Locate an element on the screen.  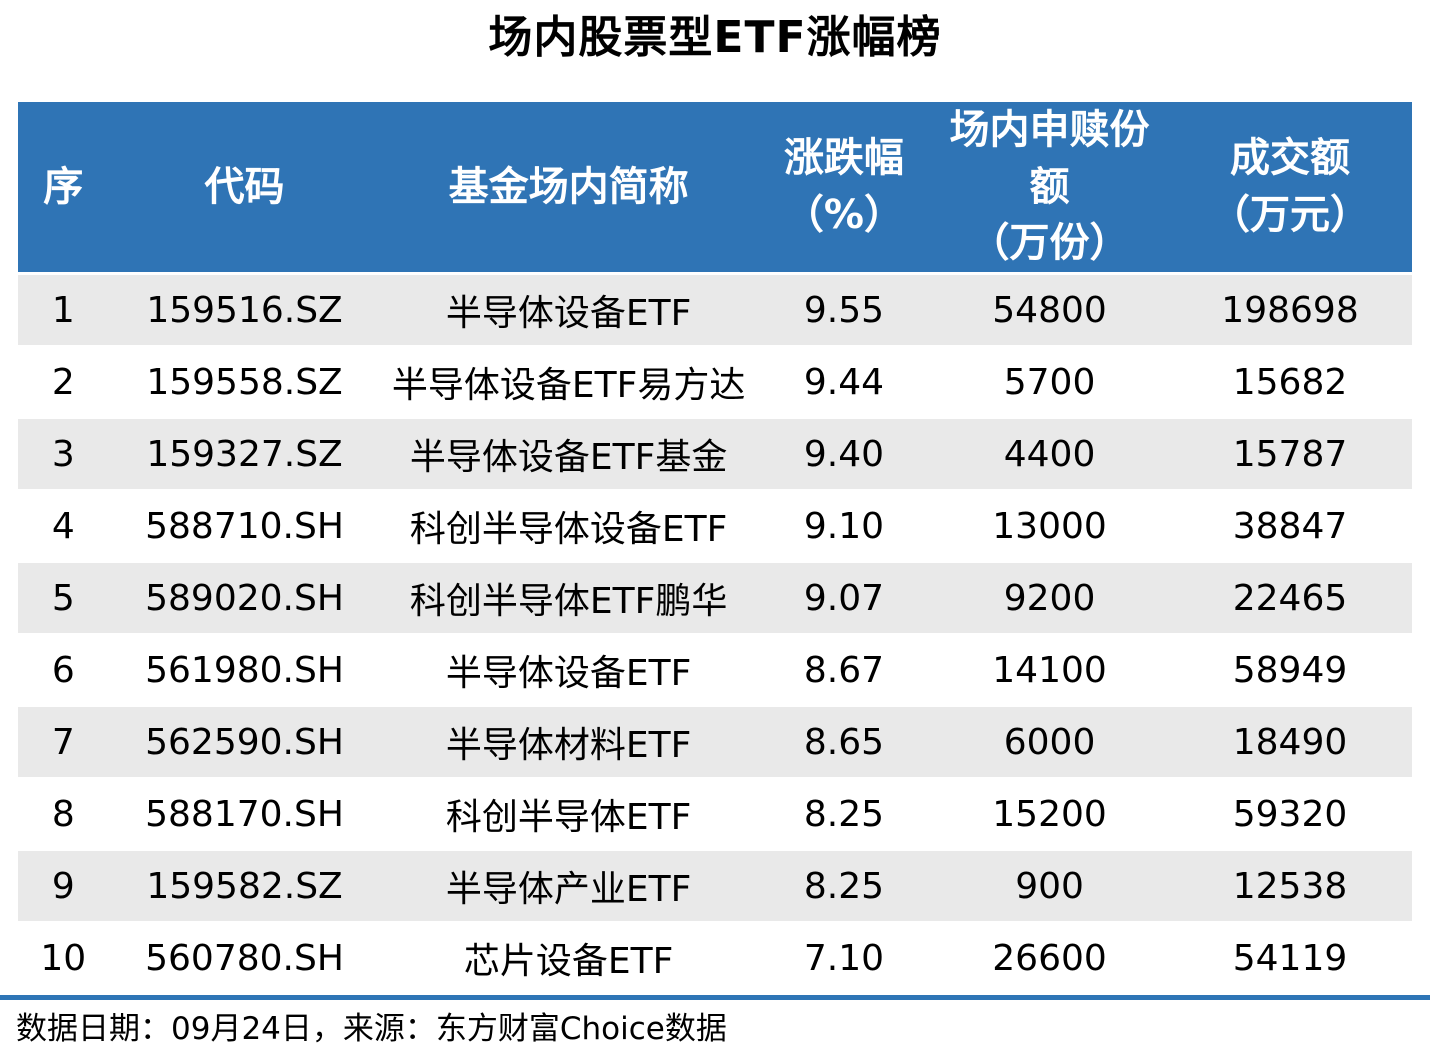
cell-index: 9 is located at coordinates (63, 887).